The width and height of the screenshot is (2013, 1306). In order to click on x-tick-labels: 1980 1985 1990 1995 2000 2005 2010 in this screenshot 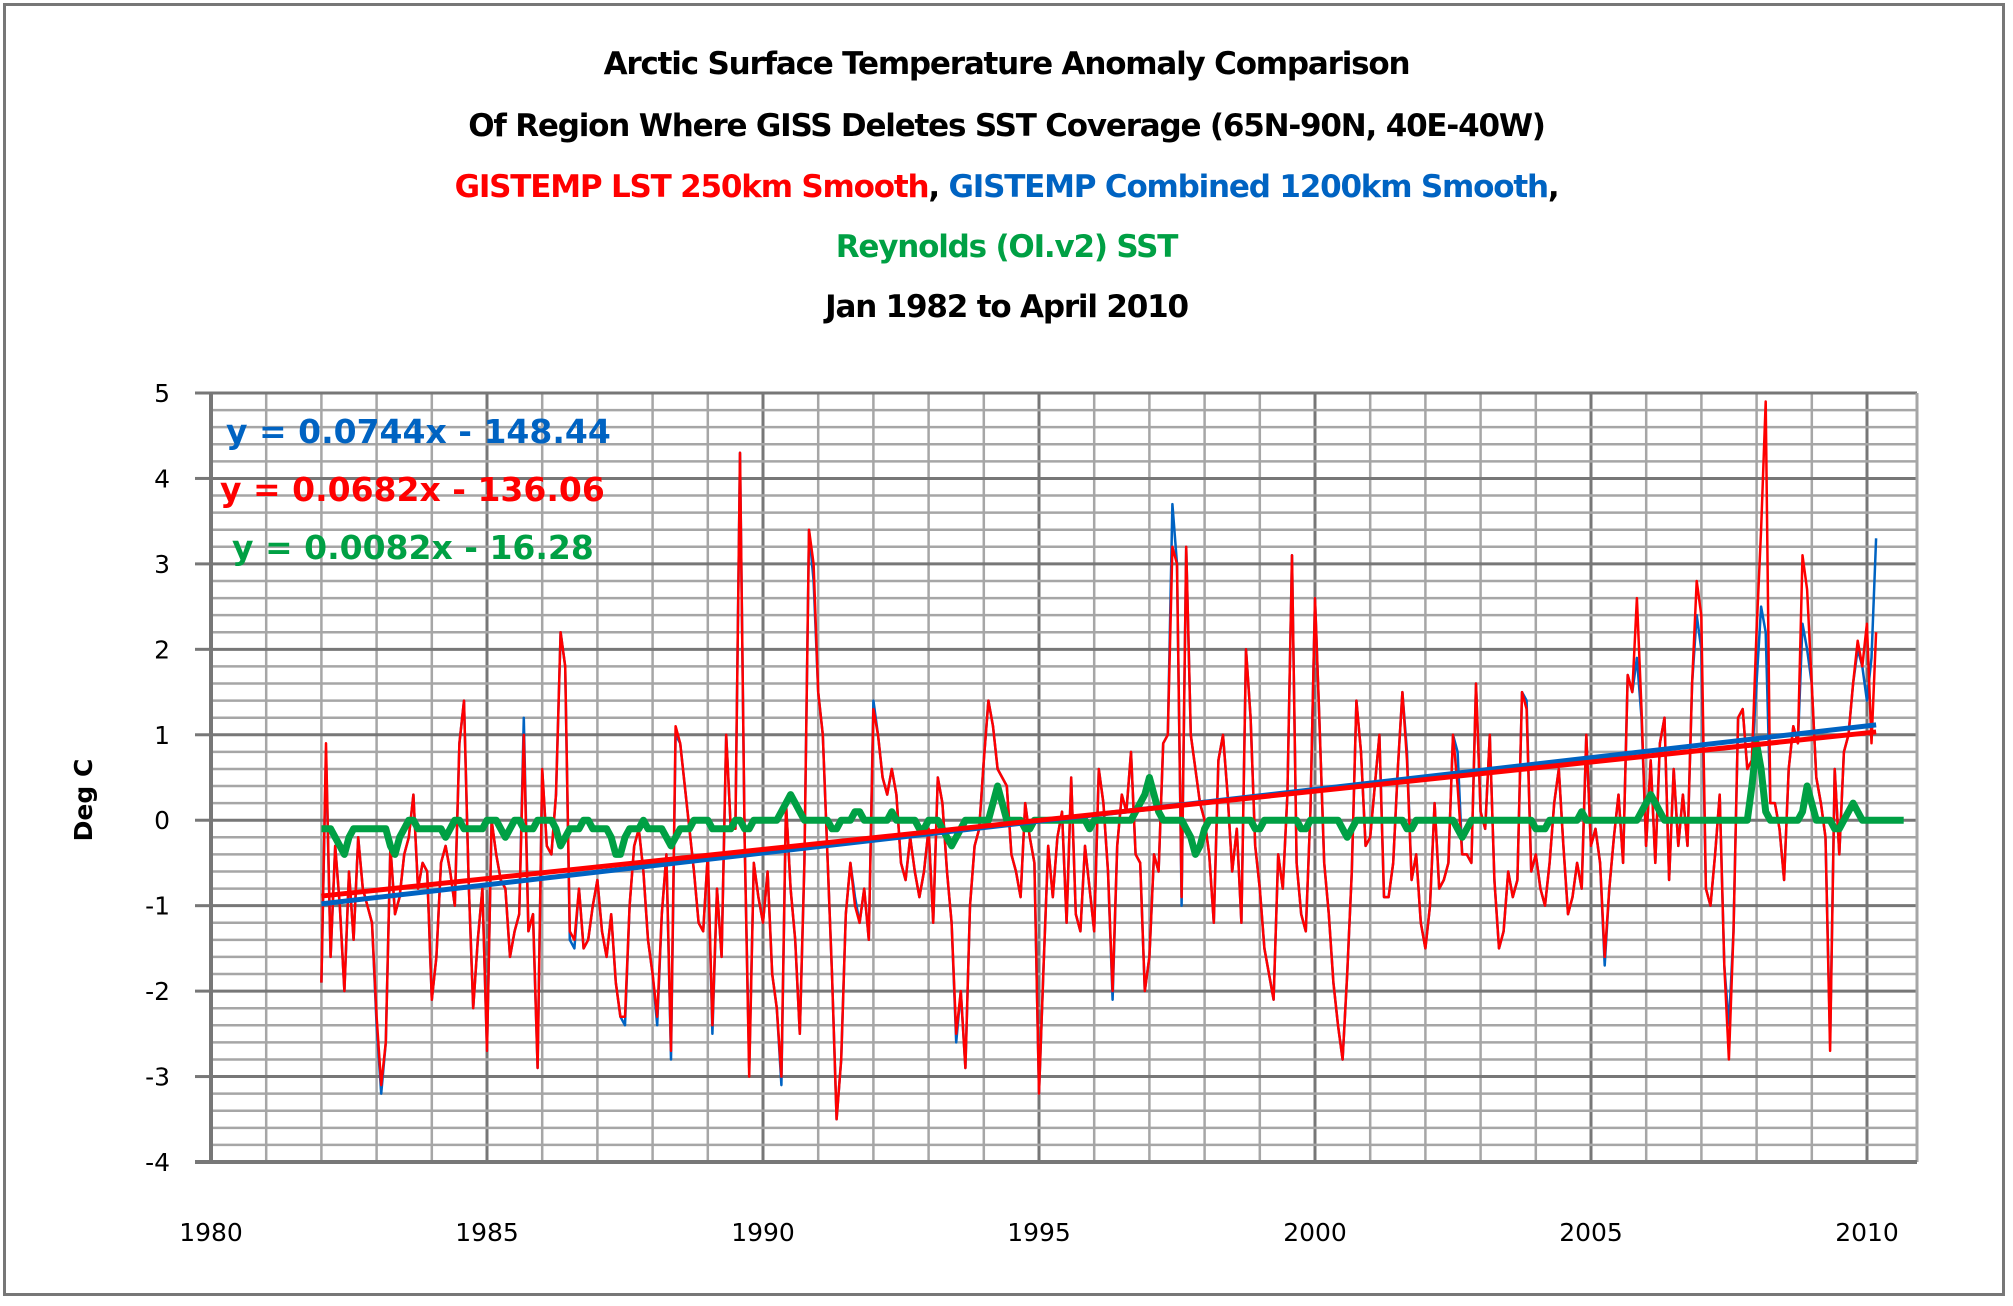, I will do `click(1039, 1232)`.